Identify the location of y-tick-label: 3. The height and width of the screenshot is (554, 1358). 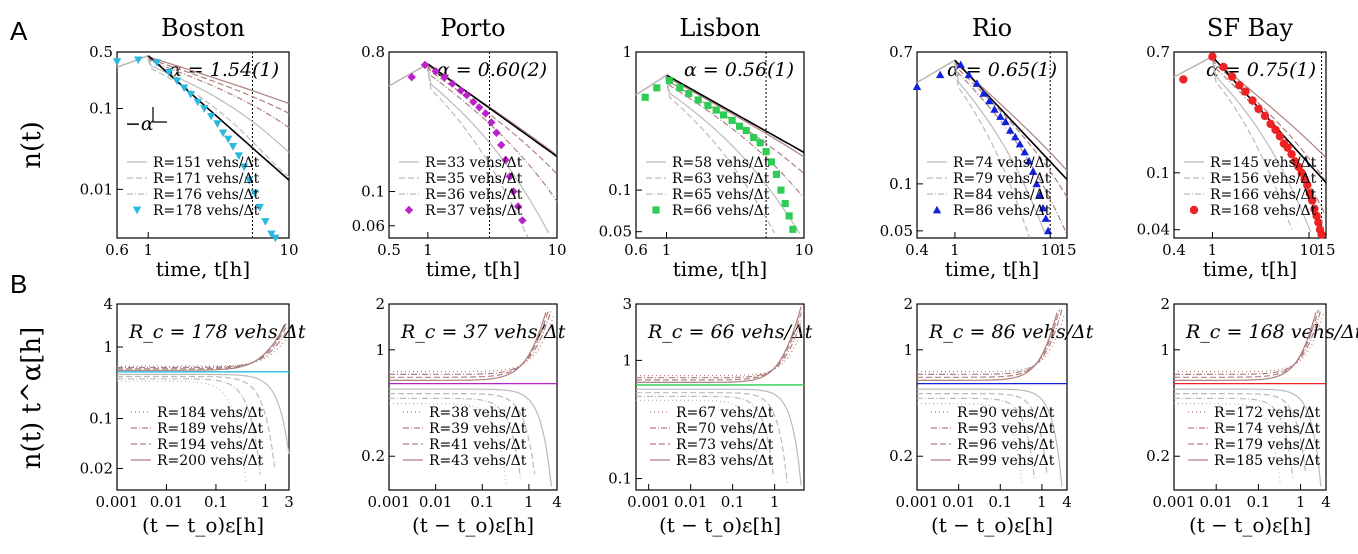
(627, 304).